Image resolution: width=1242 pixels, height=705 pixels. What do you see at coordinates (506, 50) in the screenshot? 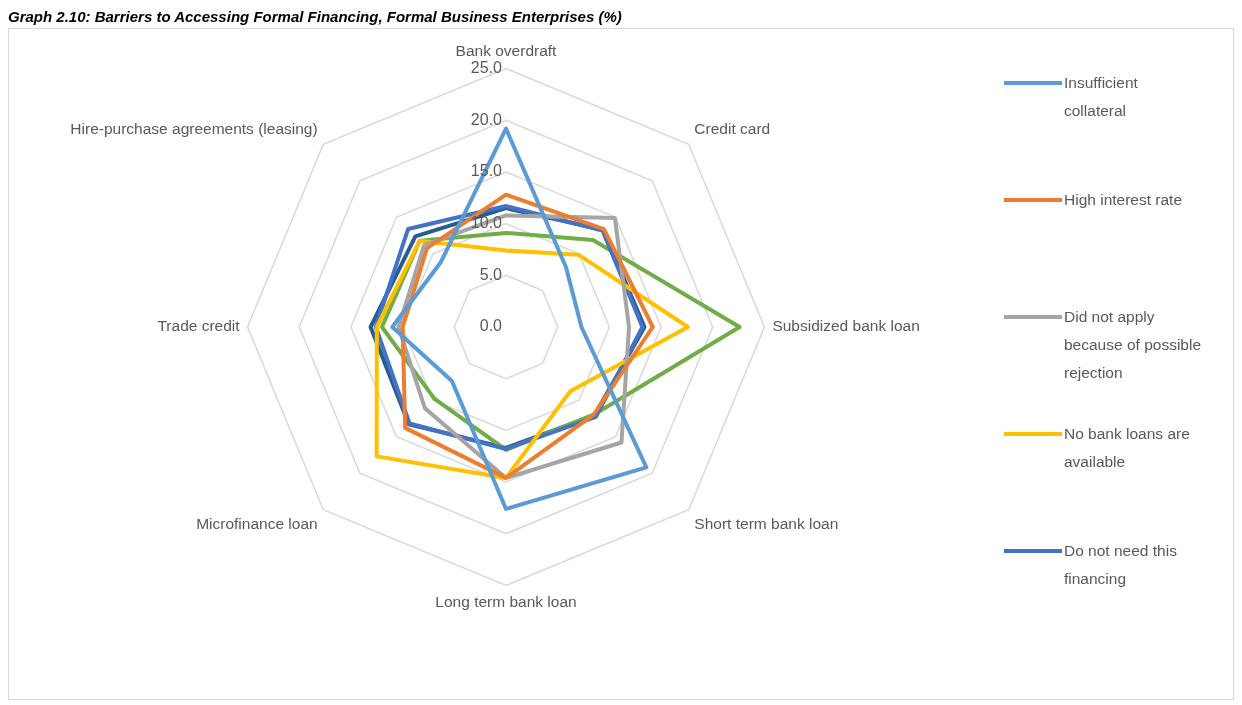
I see `spoke-label: Bank overdraft` at bounding box center [506, 50].